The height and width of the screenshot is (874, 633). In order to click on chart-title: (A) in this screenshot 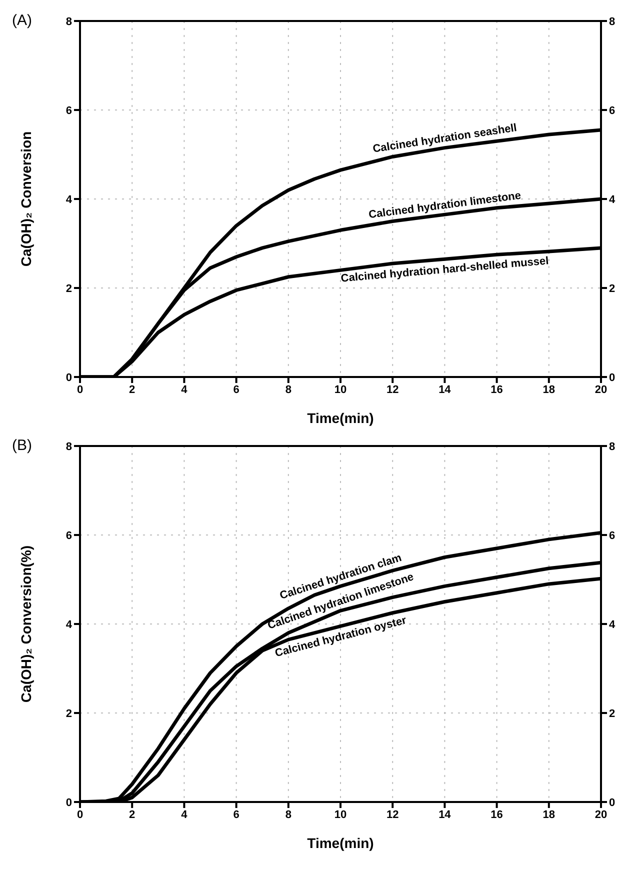, I will do `click(22, 20)`.